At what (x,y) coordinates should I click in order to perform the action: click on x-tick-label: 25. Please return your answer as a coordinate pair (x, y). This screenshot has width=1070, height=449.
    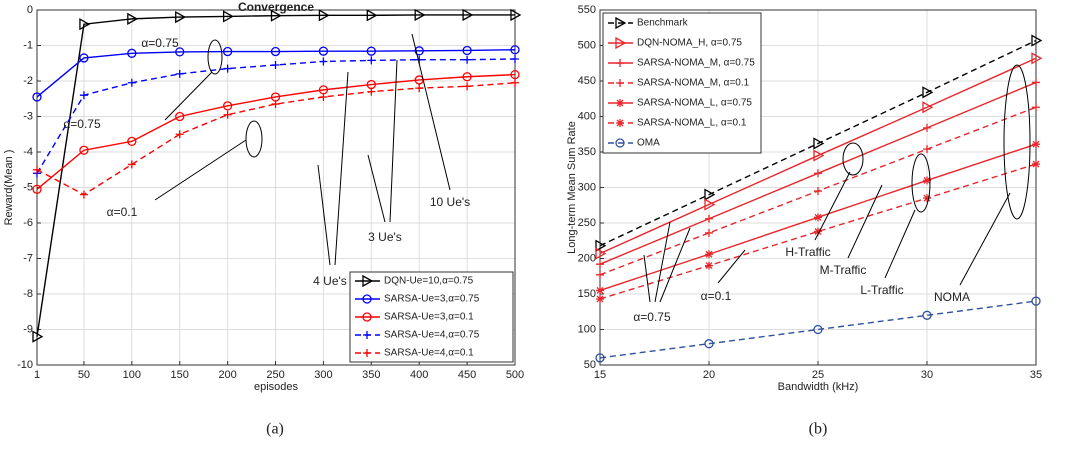
    Looking at the image, I should click on (818, 375).